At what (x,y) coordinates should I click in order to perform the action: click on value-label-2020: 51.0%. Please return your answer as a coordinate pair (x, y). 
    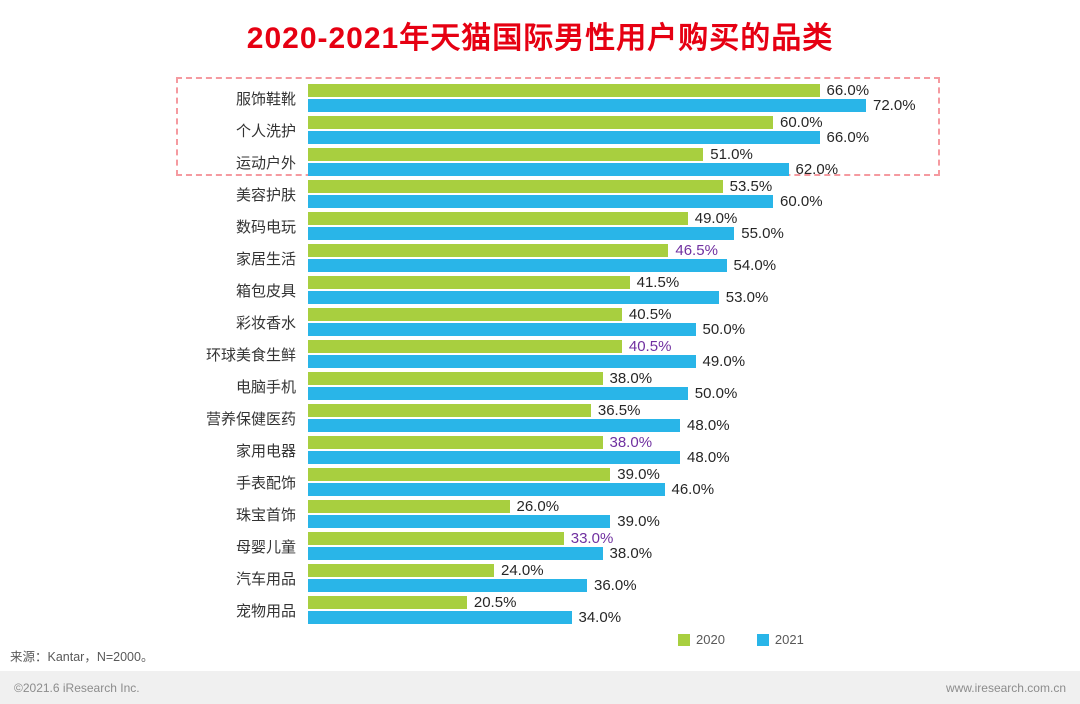
    Looking at the image, I should click on (731, 154).